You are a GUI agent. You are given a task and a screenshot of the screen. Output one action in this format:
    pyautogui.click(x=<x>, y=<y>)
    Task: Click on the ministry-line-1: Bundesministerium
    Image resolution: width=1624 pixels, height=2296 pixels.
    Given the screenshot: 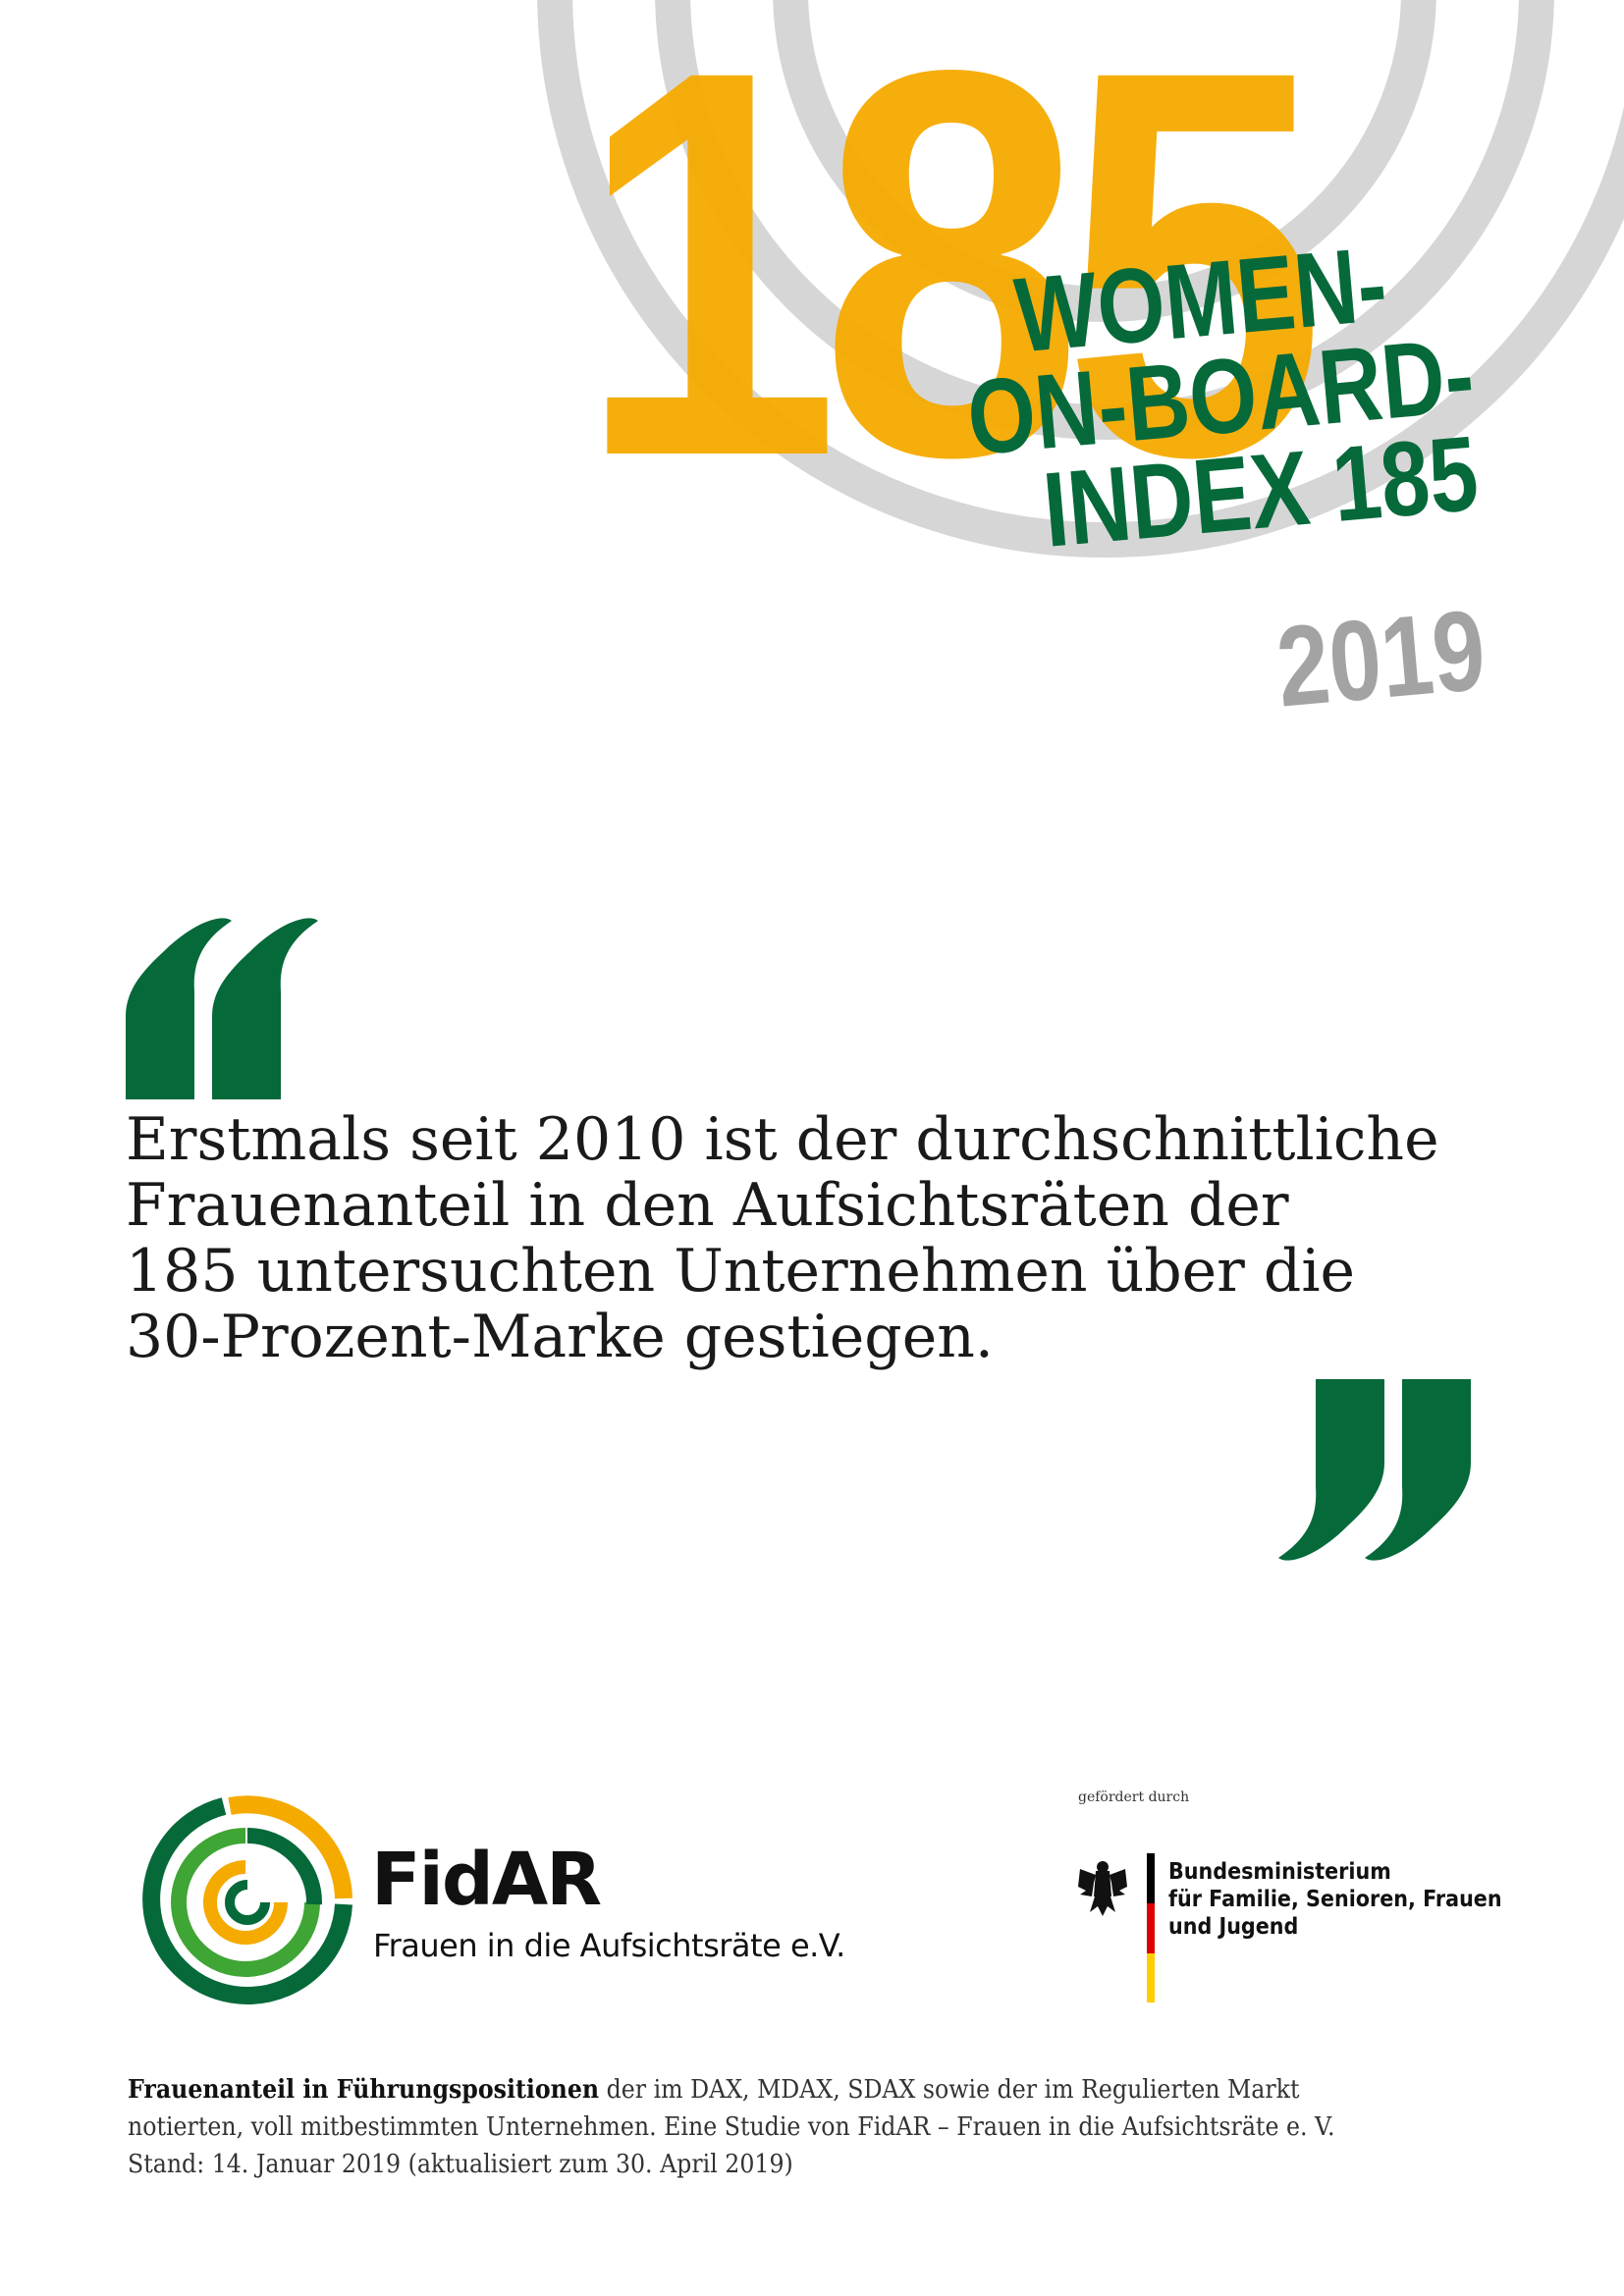 What is the action you would take?
    pyautogui.click(x=1279, y=1872)
    